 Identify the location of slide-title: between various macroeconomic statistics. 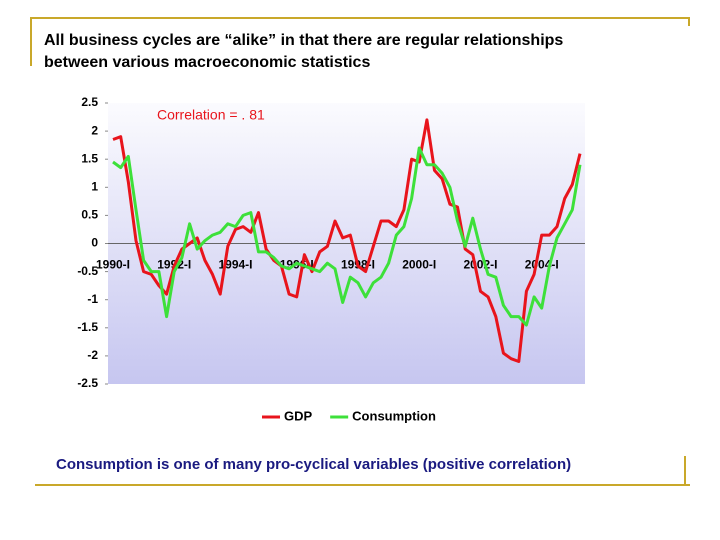
(207, 62).